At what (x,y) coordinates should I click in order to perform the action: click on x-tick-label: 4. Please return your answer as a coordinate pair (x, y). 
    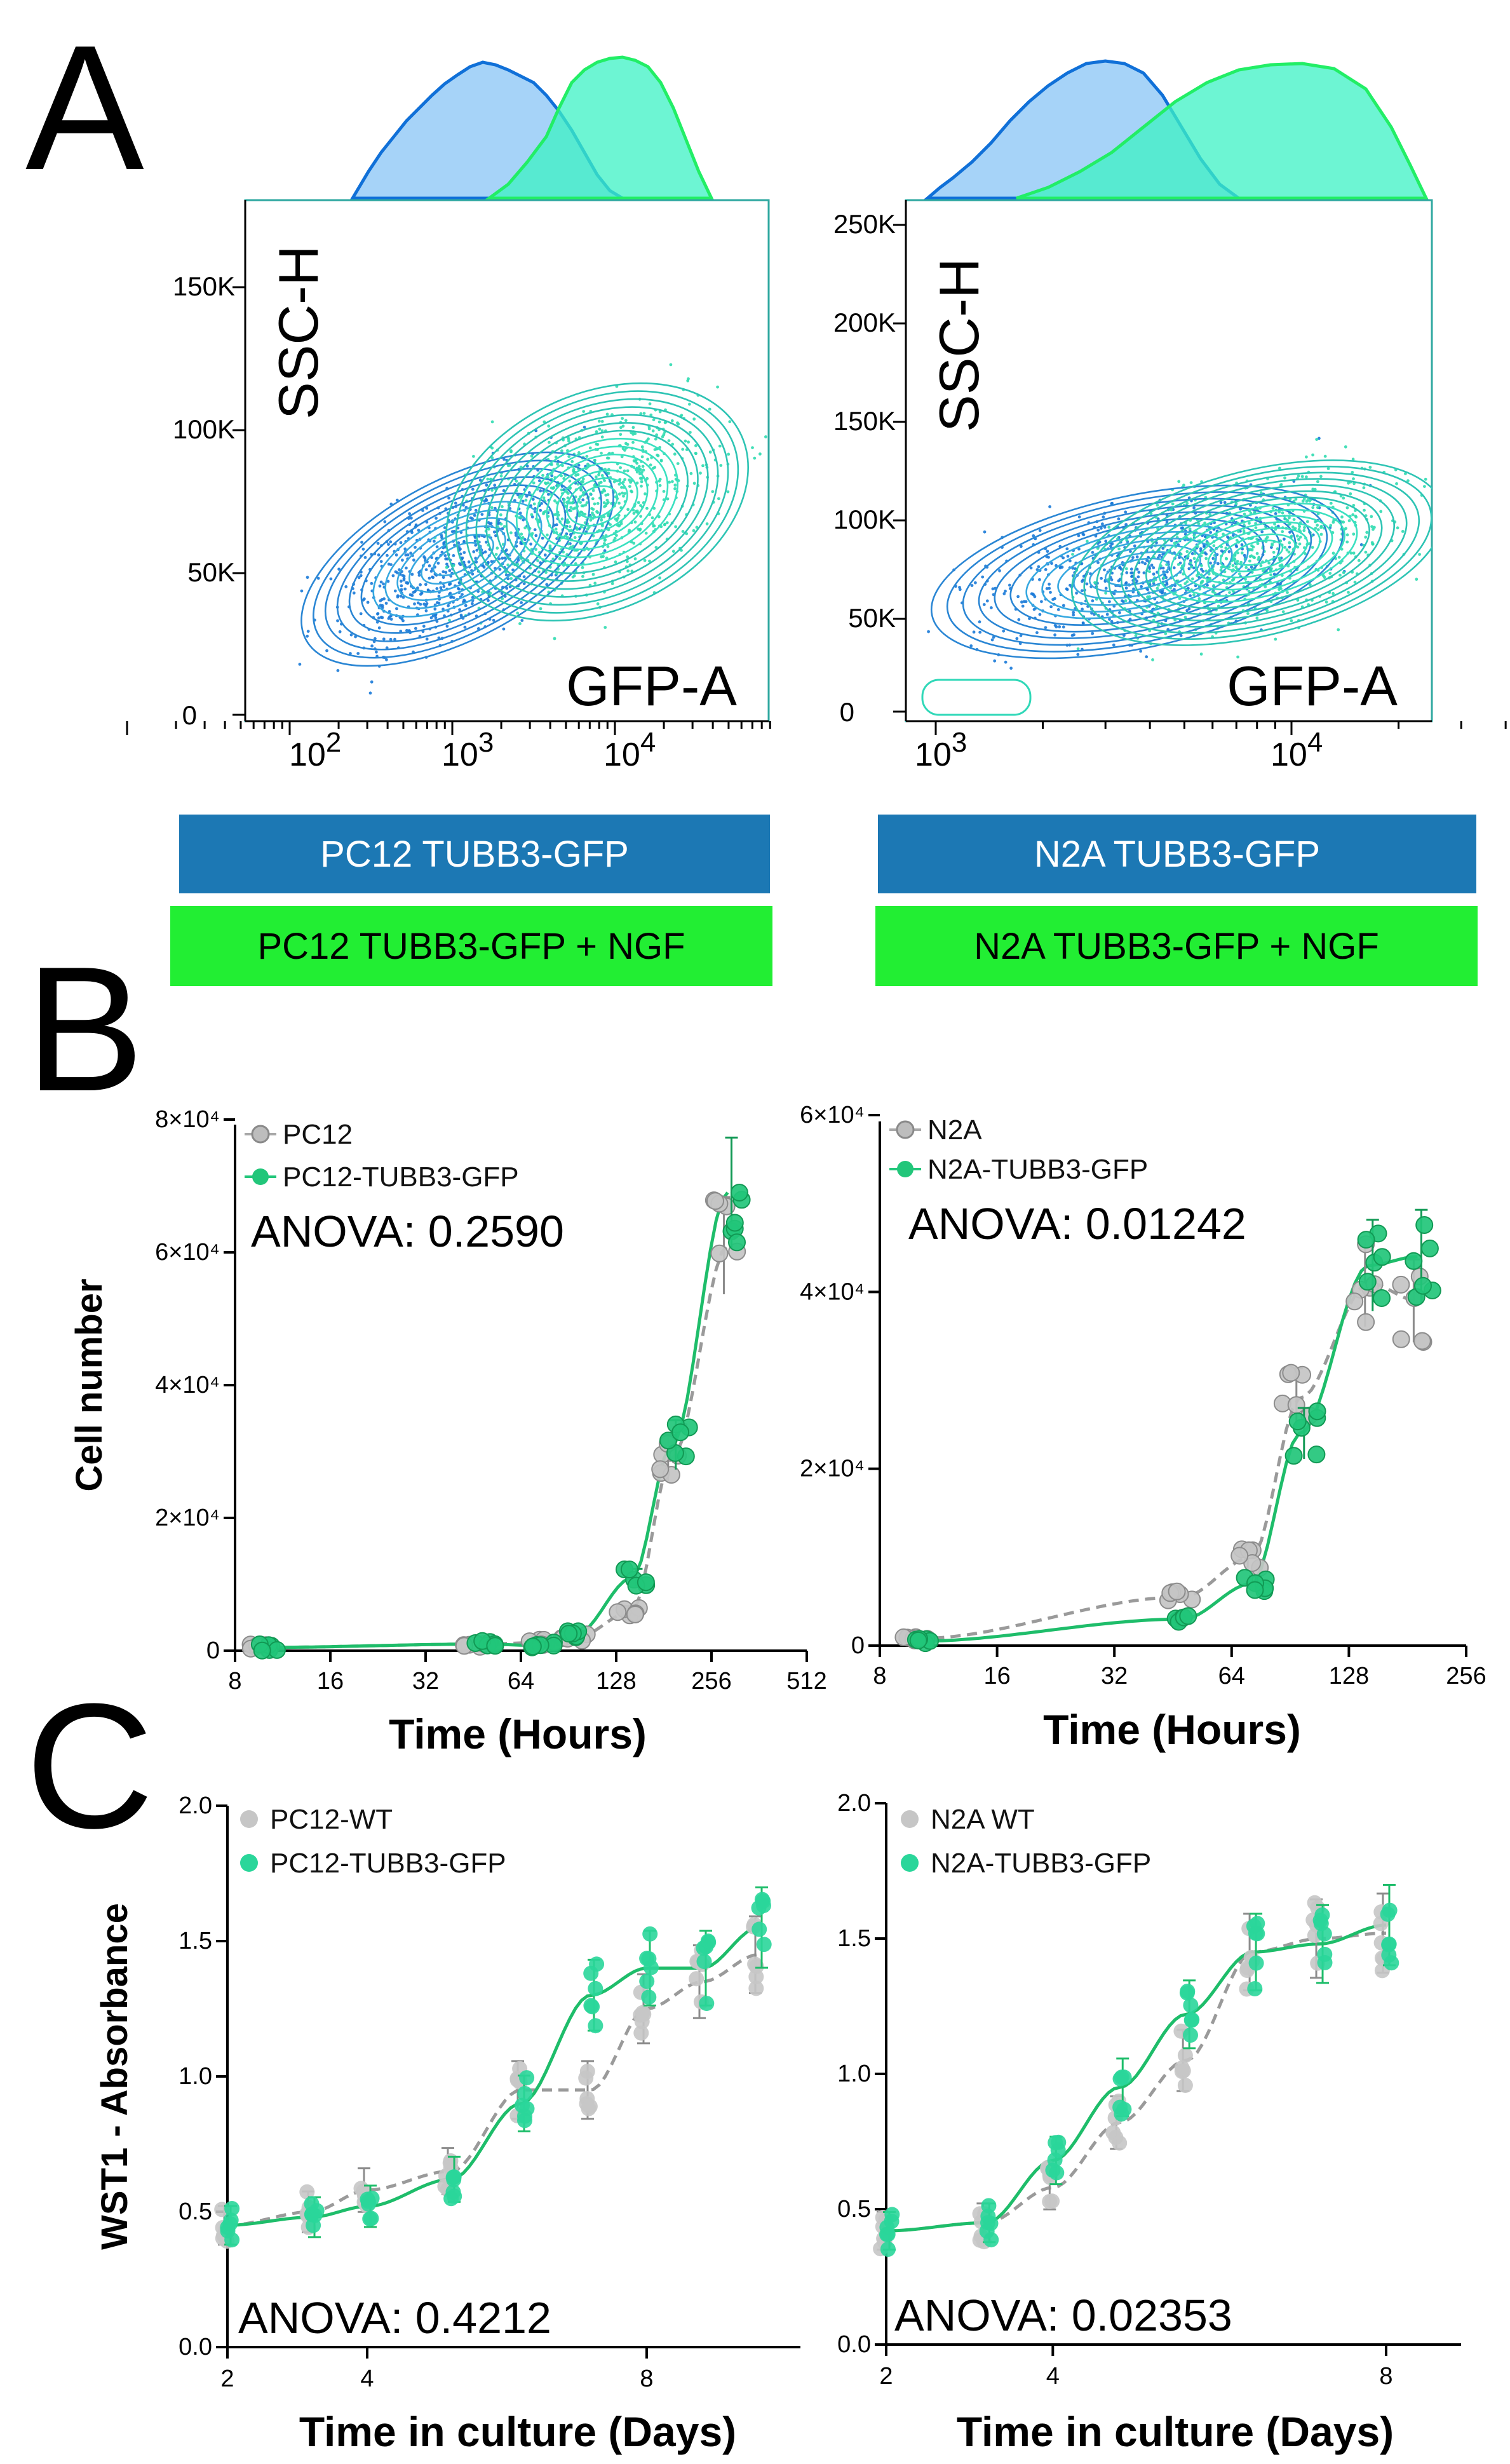
    Looking at the image, I should click on (1053, 2377).